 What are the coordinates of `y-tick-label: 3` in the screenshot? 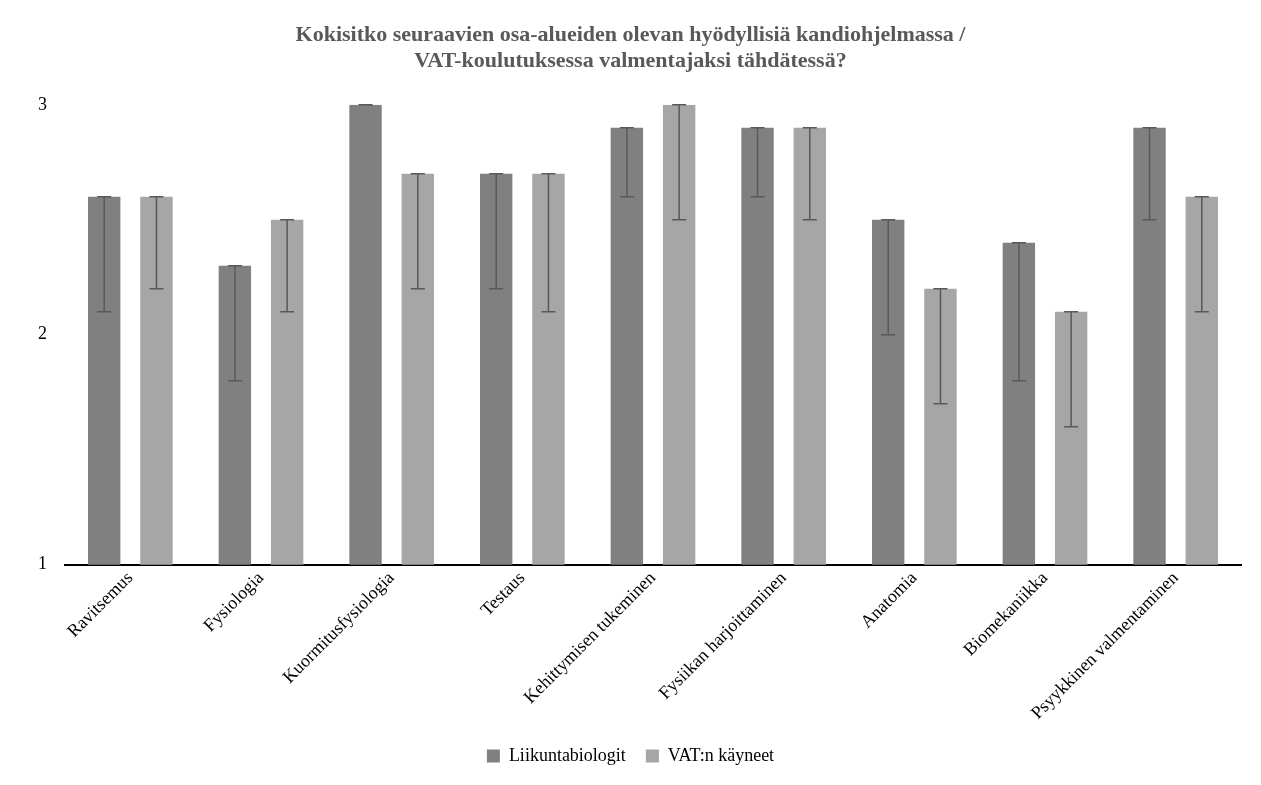 It's located at (42, 103).